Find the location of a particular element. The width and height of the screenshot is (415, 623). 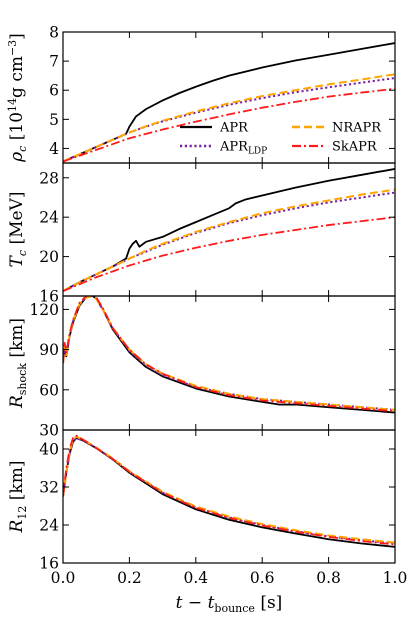

series-line-R_shock-nrapr is located at coordinates (229, 353).